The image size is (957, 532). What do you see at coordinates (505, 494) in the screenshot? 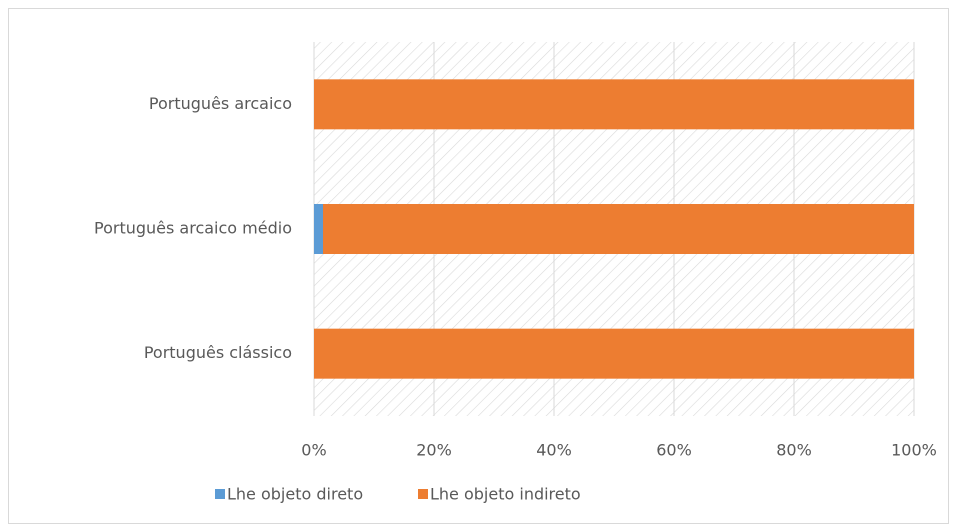
I see `legend-label: Lhe objeto indireto` at bounding box center [505, 494].